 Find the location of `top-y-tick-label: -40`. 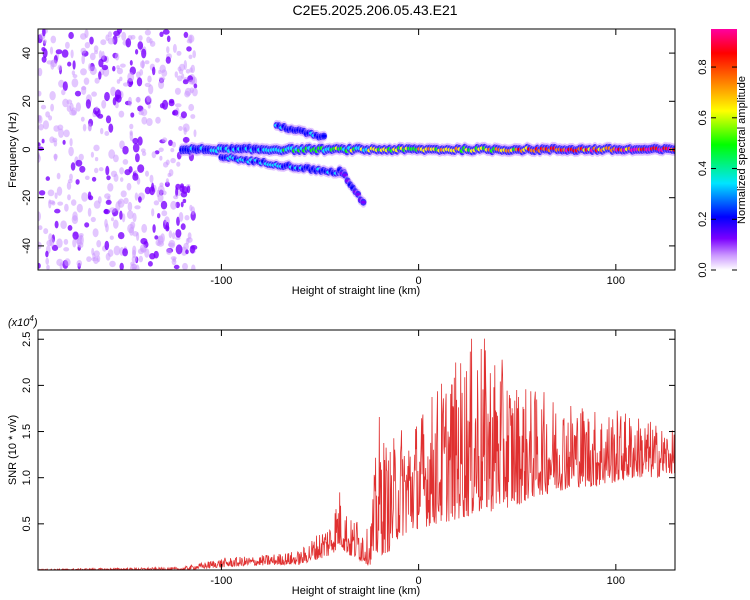

top-y-tick-label: -40 is located at coordinates (27, 246).